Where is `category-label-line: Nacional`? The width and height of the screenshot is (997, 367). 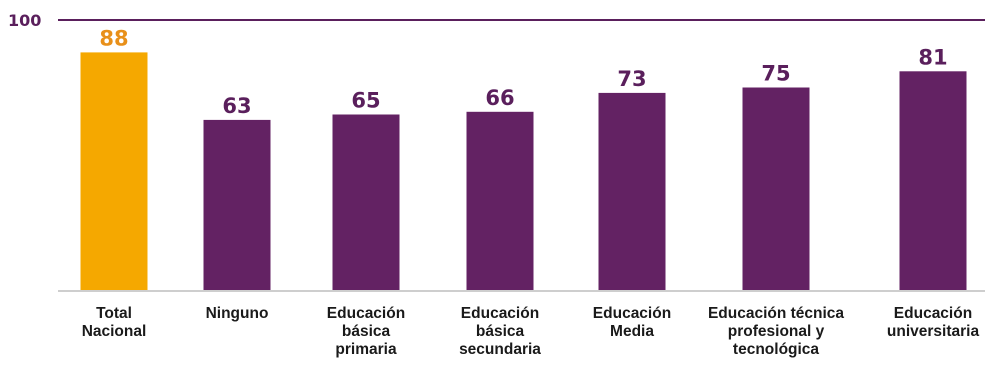
category-label-line: Nacional is located at coordinates (114, 331).